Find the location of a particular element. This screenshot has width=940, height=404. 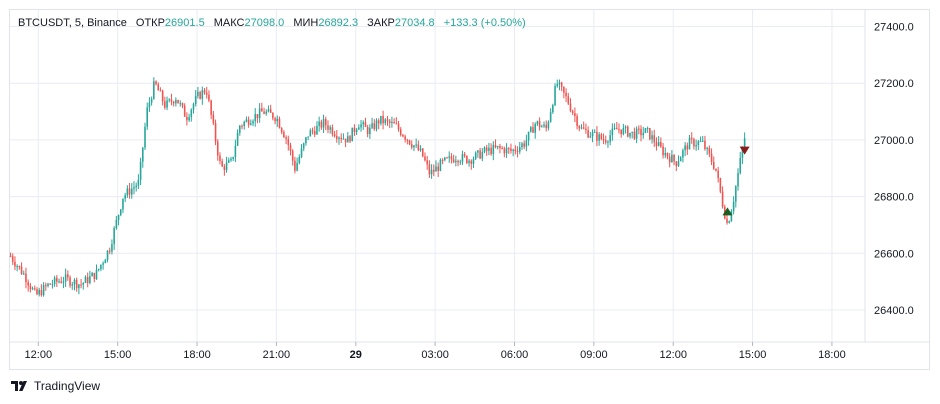

time-tick-label: 18:00 is located at coordinates (197, 355).